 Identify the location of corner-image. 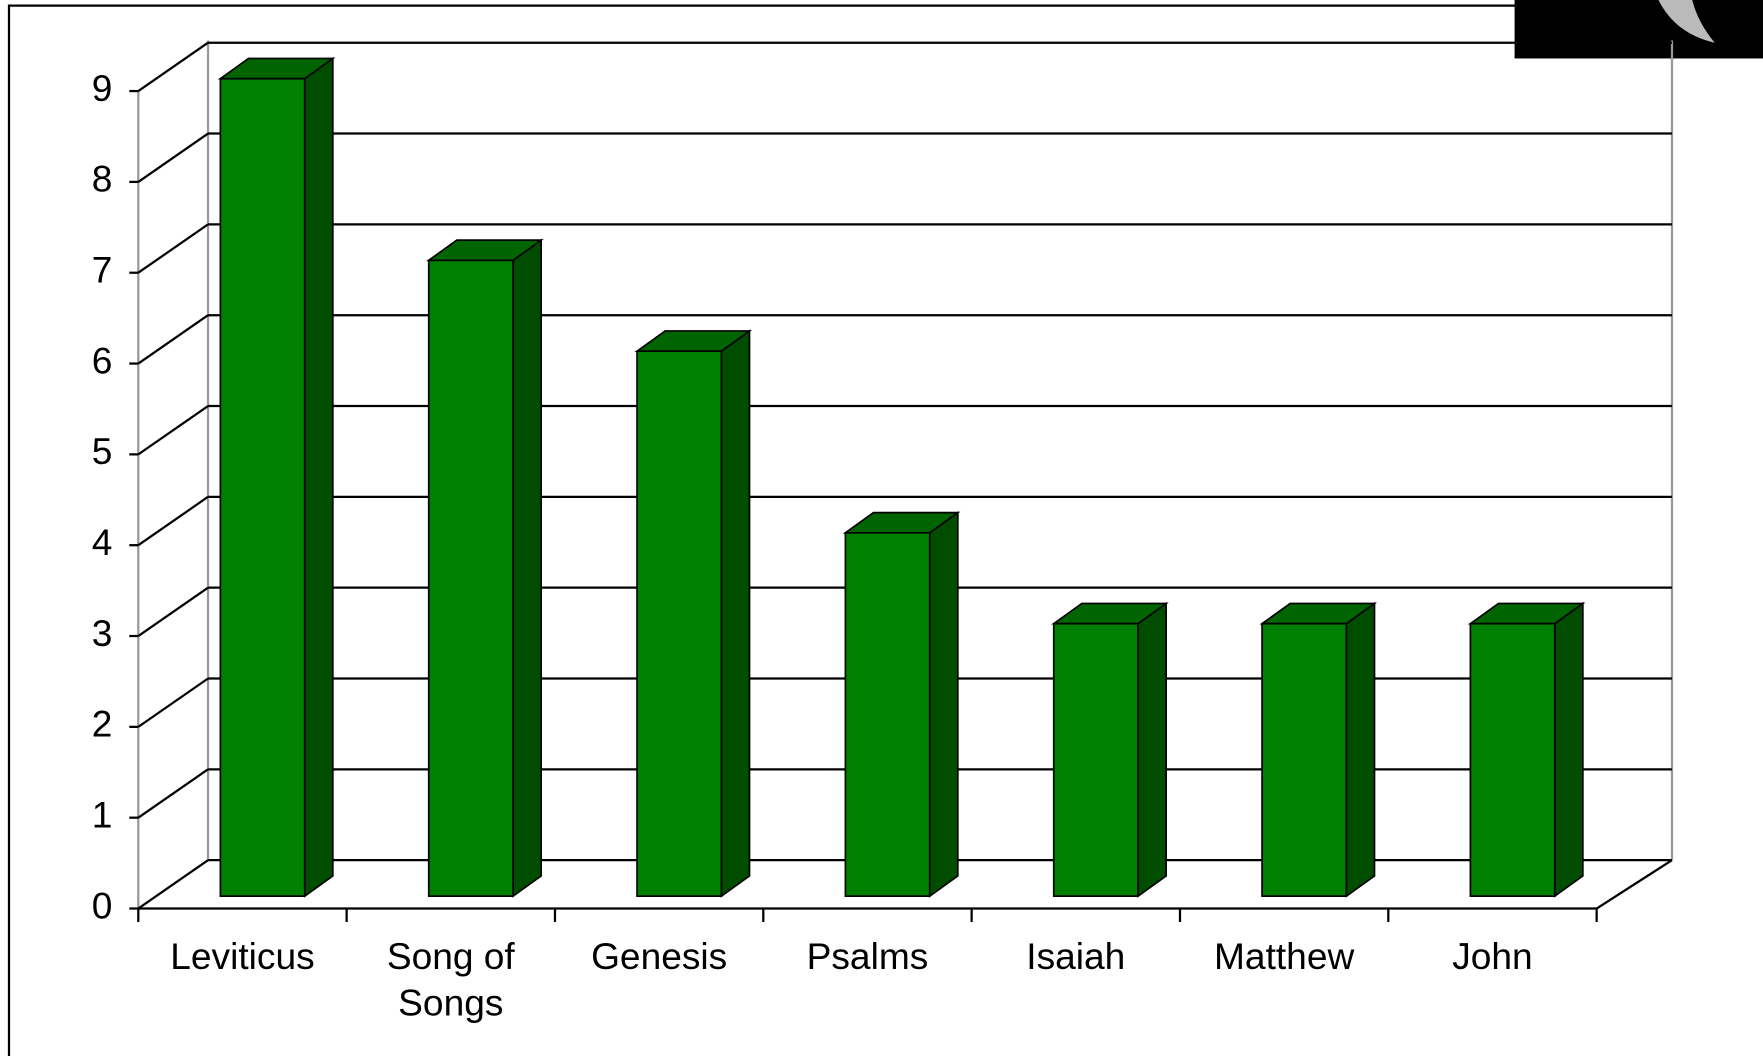
(1638, 29).